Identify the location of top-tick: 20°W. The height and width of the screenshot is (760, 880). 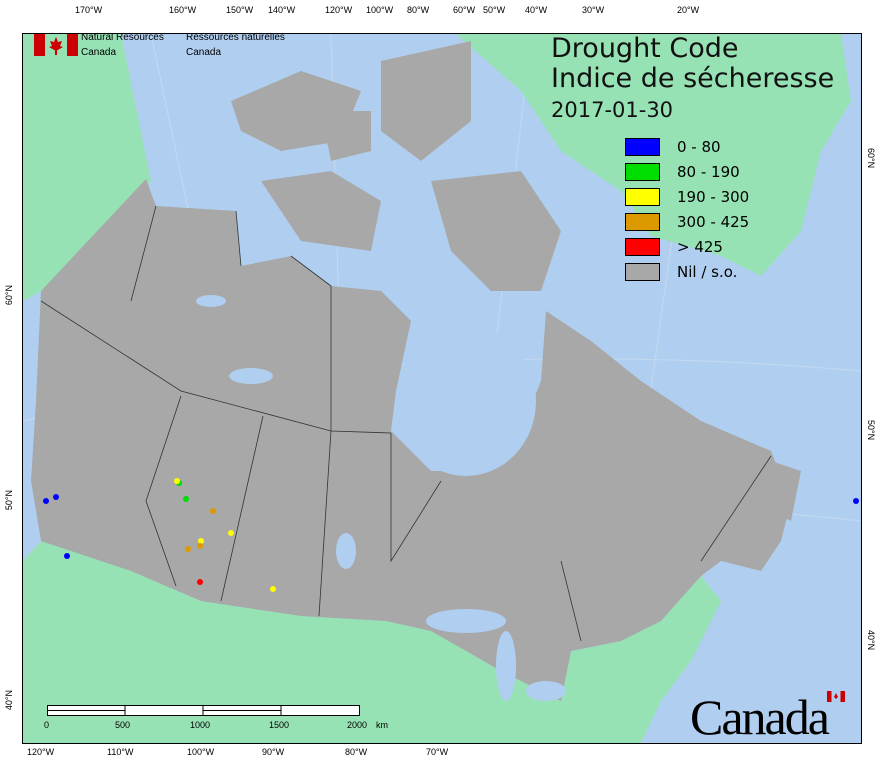
(688, 10).